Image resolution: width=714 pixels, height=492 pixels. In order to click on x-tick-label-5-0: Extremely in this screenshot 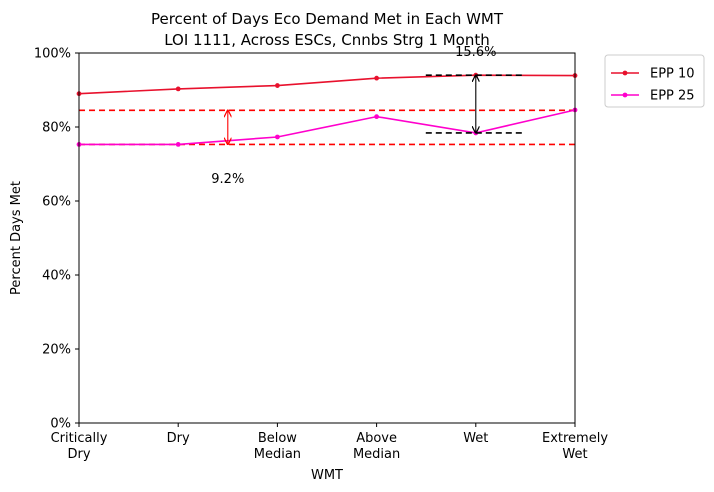, I will do `click(575, 438)`.